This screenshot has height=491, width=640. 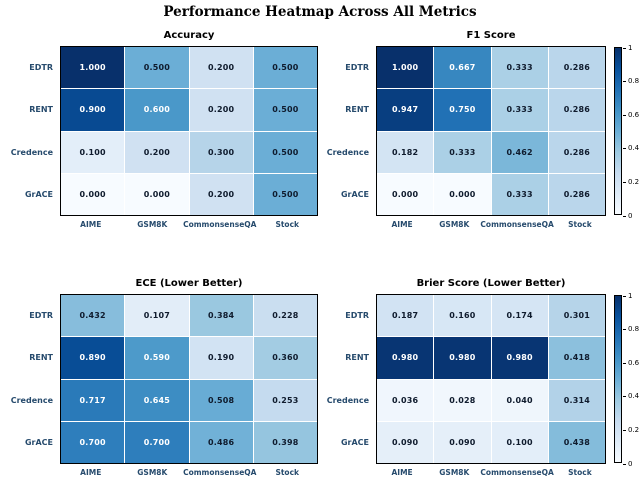 I want to click on colorbar-gradient, so click(x=618, y=131).